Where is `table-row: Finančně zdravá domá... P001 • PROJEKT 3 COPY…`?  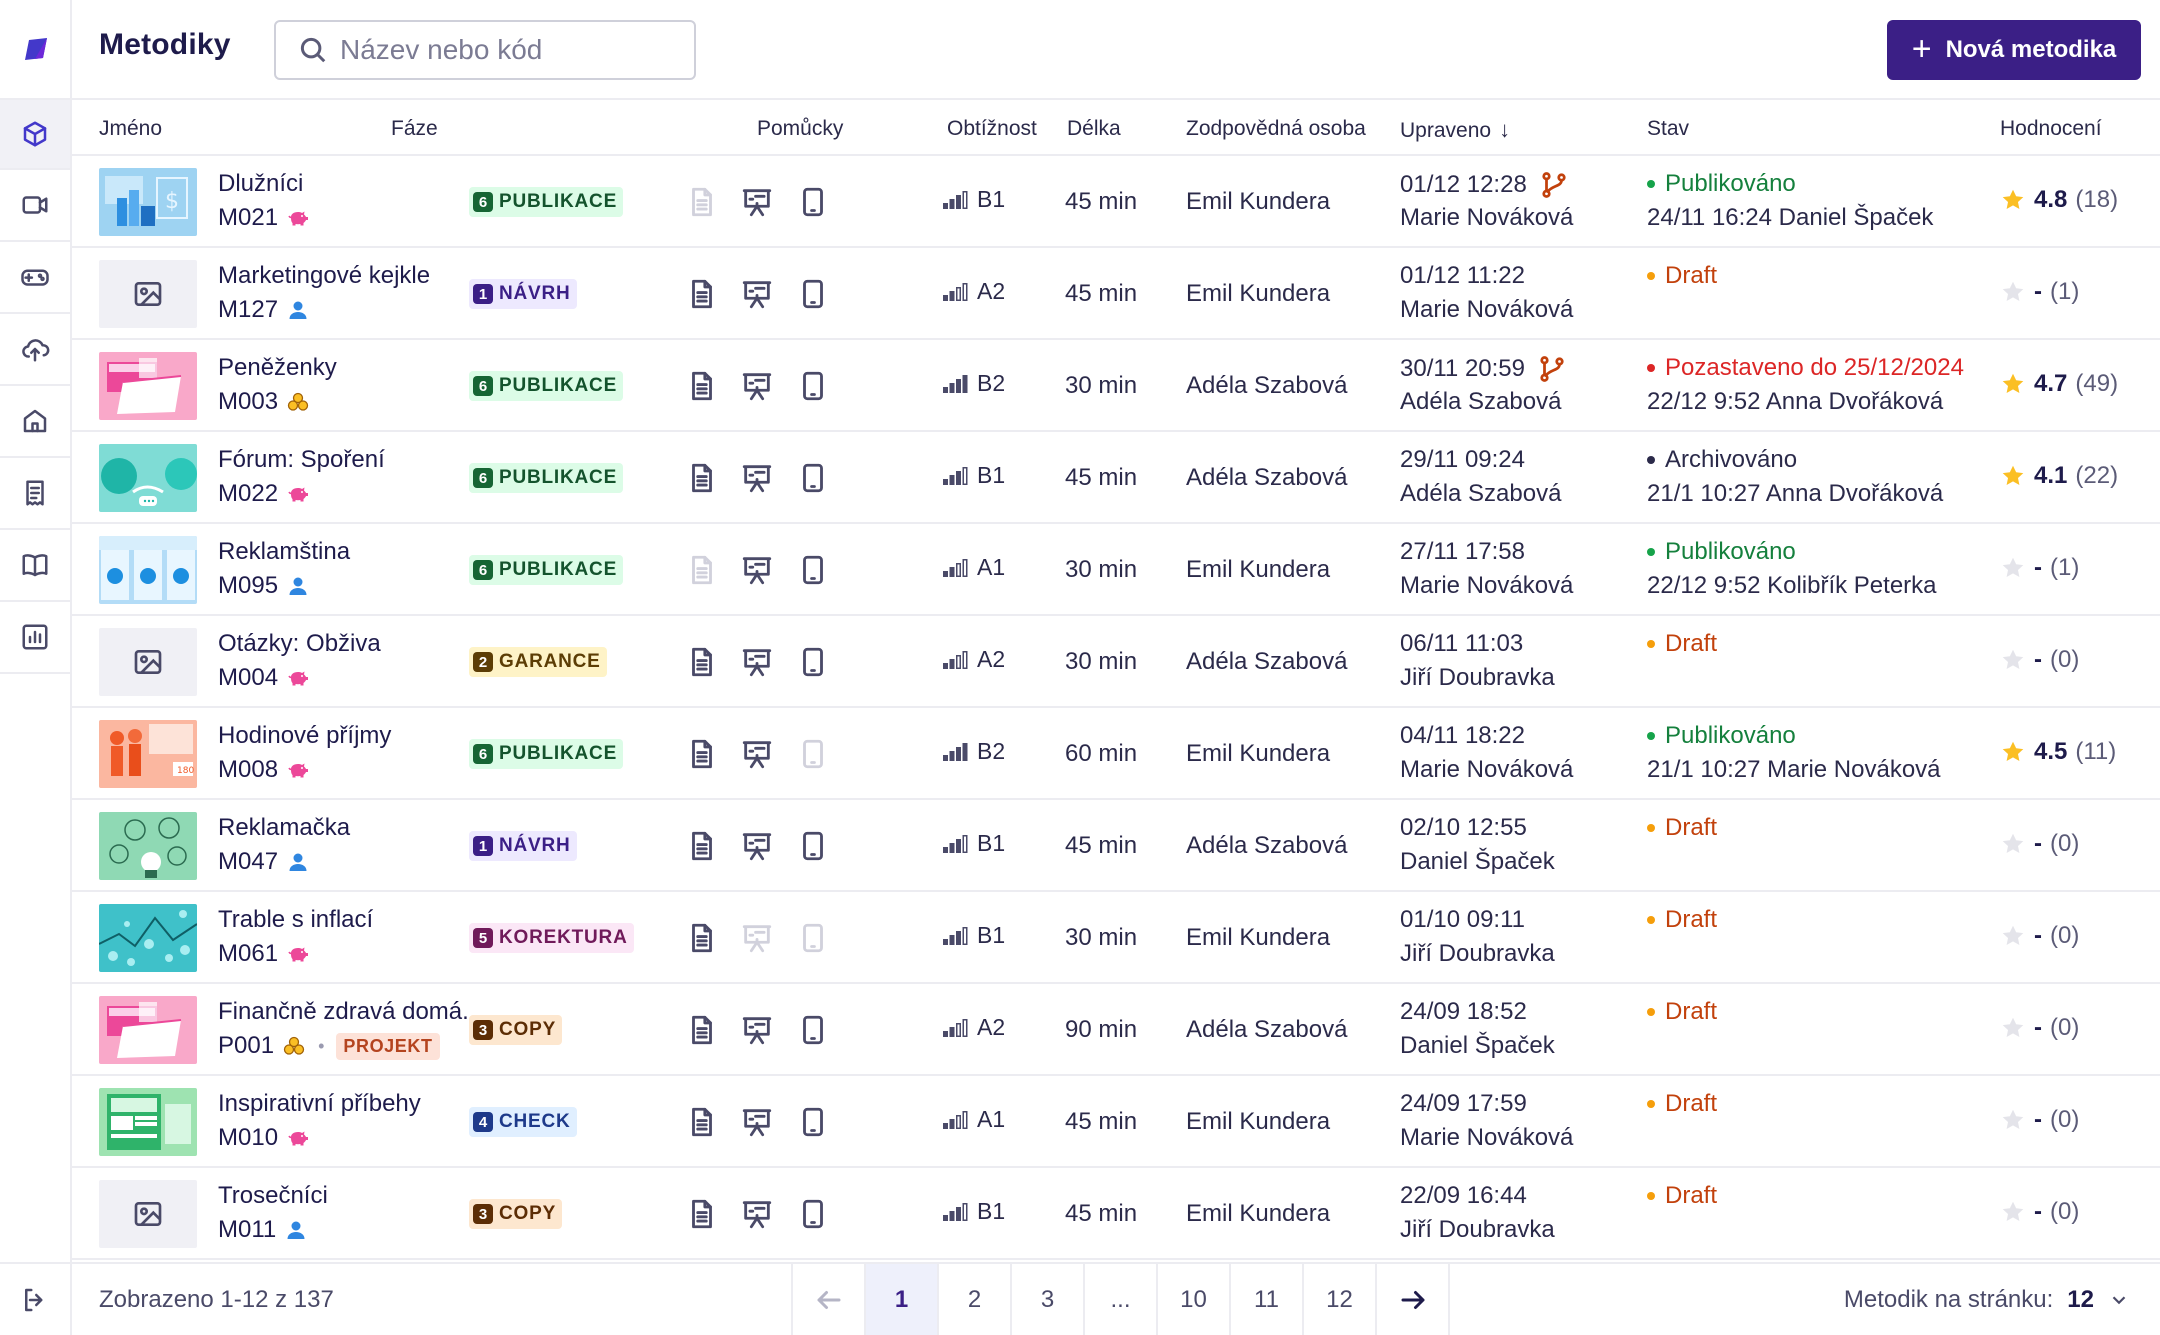 table-row: Finančně zdravá domá... P001 • PROJEKT 3 COPY… is located at coordinates (1116, 1030).